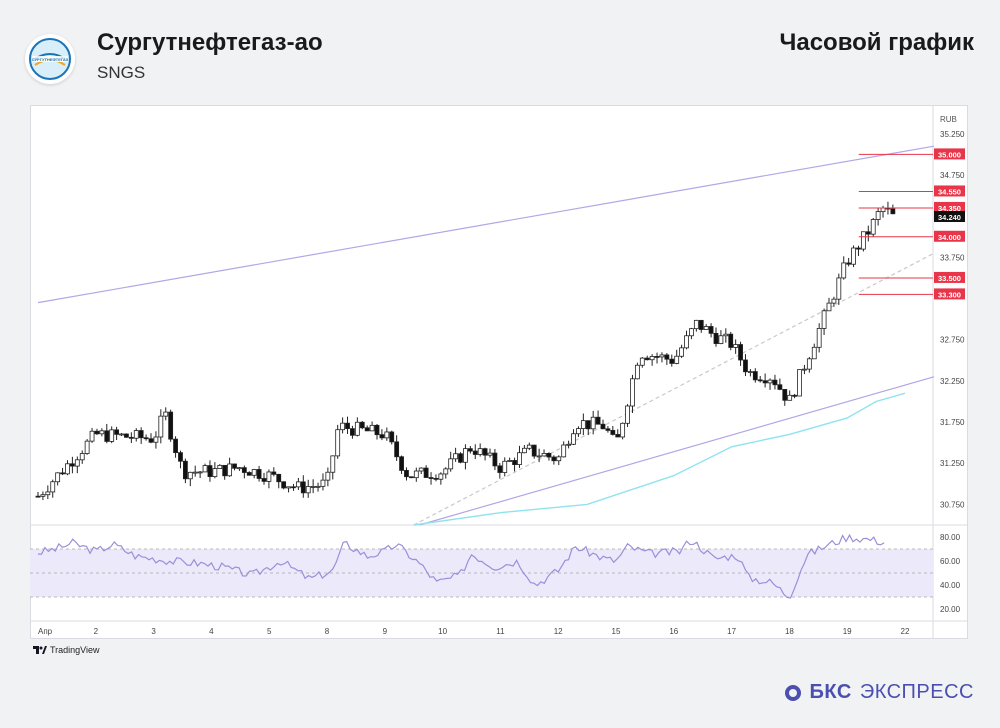 This screenshot has width=1000, height=728. I want to click on channel-lower-line, so click(677, 451).